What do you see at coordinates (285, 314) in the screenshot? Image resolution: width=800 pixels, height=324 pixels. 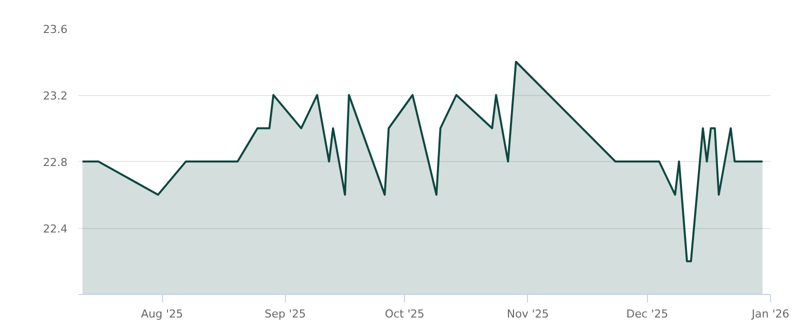 I see `x-tick-label: Sep '25` at bounding box center [285, 314].